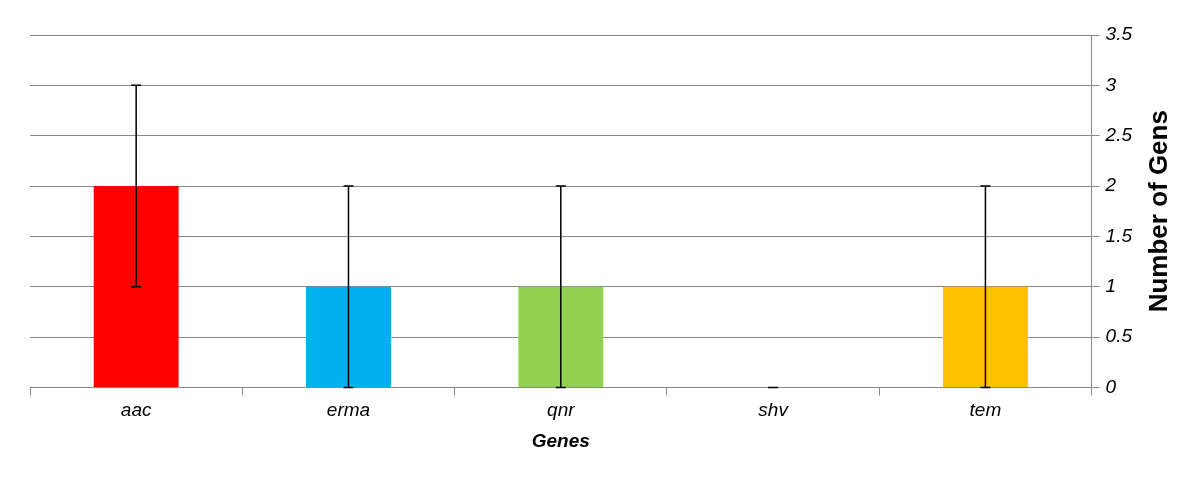 This screenshot has height=477, width=1198. Describe the element at coordinates (1118, 134) in the screenshot. I see `y-tick-label: 2.5` at that location.